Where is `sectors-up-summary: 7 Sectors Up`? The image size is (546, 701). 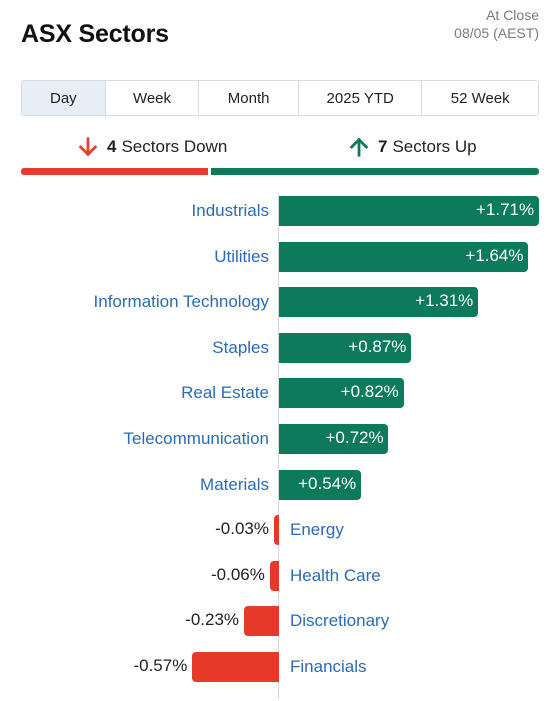
sectors-up-summary: 7 Sectors Up is located at coordinates (412, 147).